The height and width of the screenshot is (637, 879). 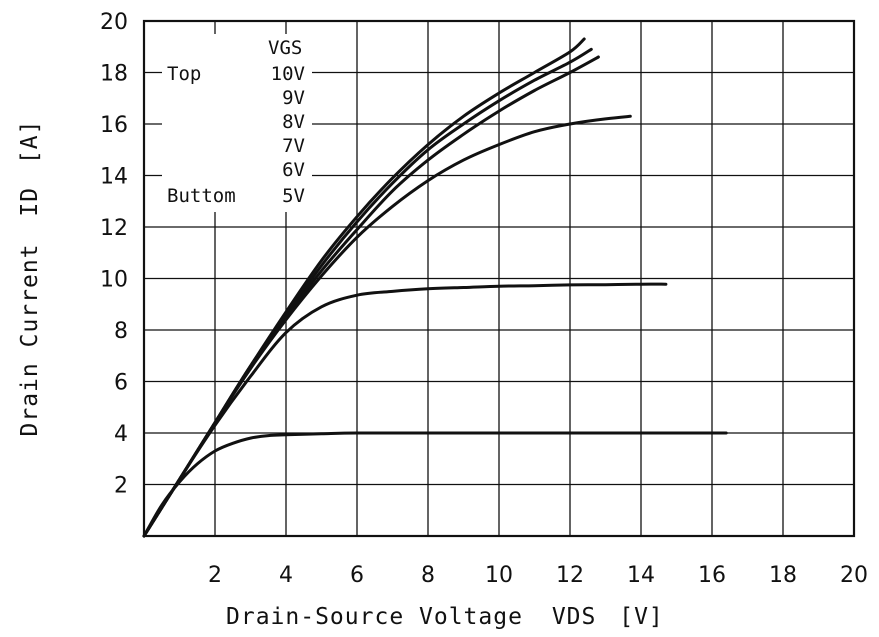 I want to click on legend-background, so click(x=237, y=123).